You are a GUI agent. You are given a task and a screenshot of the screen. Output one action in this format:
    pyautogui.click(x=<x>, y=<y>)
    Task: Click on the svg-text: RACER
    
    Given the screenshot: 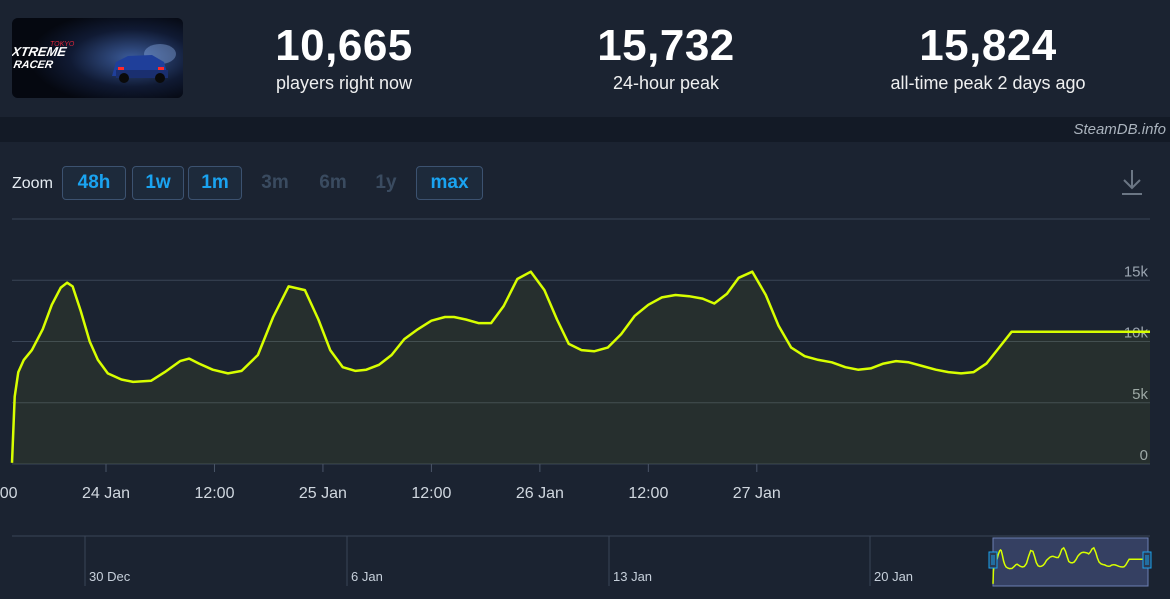 What is the action you would take?
    pyautogui.click(x=33, y=65)
    